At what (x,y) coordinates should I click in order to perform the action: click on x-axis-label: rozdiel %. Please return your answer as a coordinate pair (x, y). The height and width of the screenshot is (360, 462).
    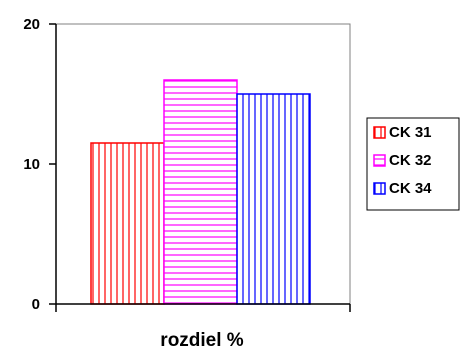
    Looking at the image, I should click on (202, 340).